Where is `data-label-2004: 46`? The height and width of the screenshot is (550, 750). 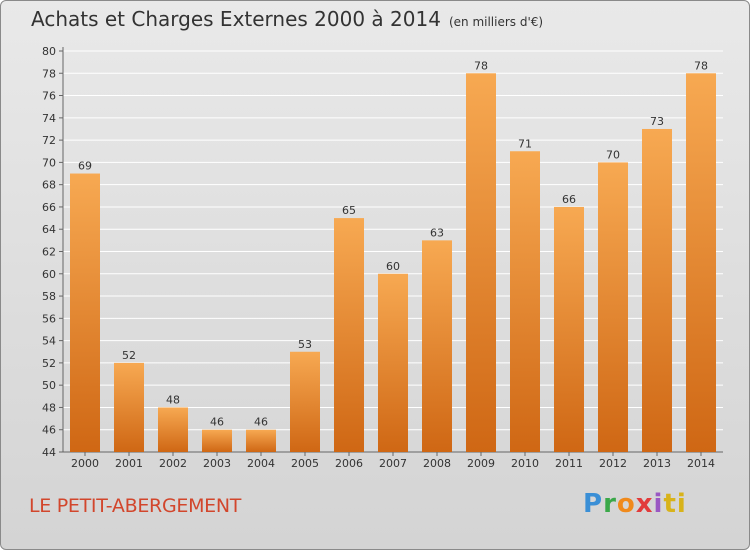 data-label-2004: 46 is located at coordinates (261, 422).